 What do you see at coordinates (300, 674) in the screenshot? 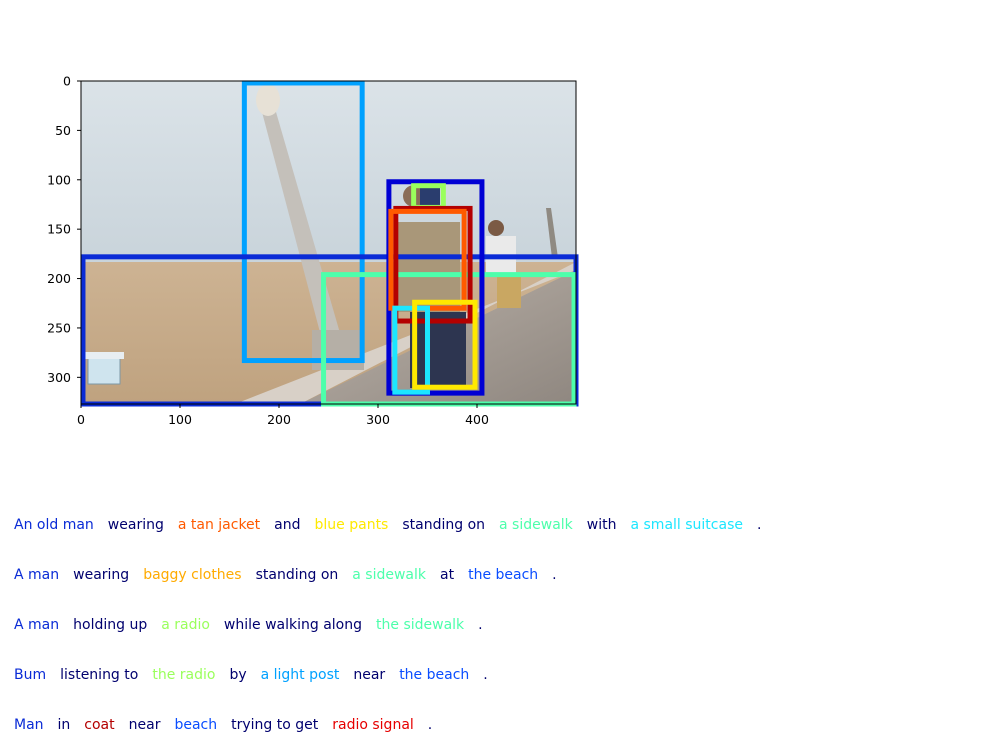
I see `caption-phrase: a light post` at bounding box center [300, 674].